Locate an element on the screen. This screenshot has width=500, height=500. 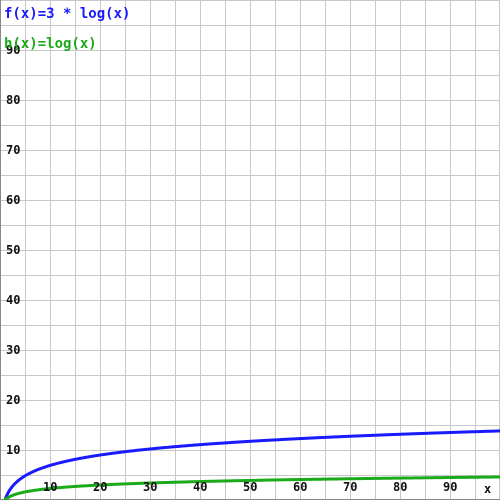
series-line-f is located at coordinates (251, 464).